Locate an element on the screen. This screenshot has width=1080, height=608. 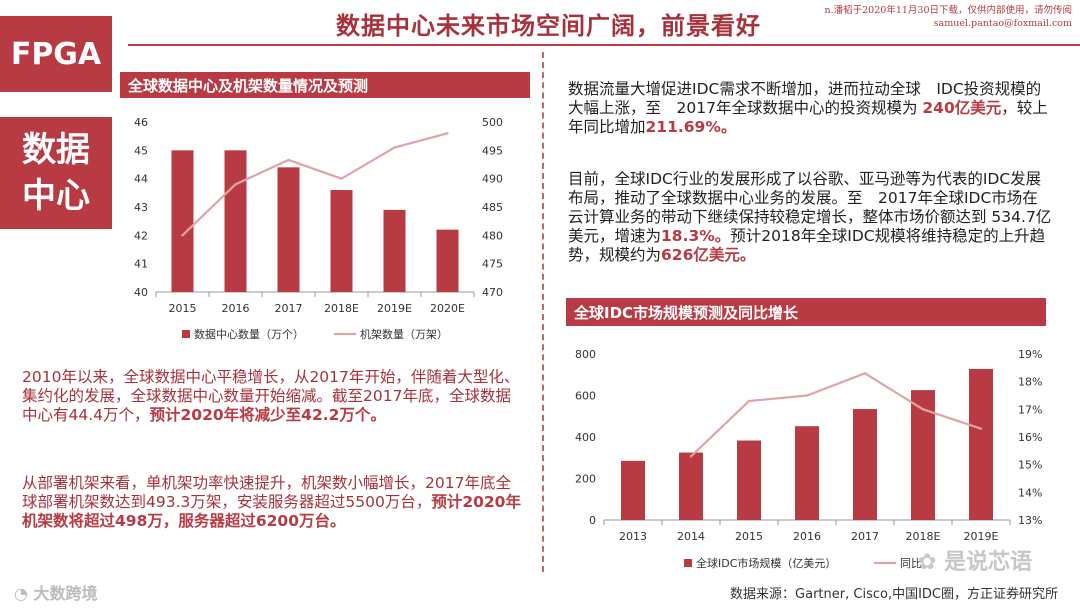
y-left-tick-label: 200 is located at coordinates (585, 479).